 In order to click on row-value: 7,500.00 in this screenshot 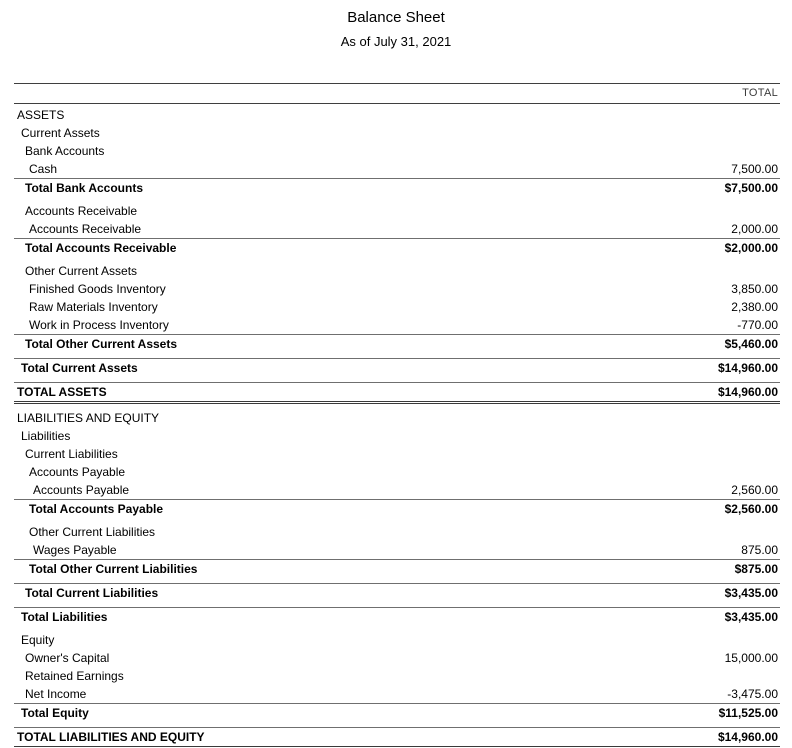, I will do `click(754, 169)`.